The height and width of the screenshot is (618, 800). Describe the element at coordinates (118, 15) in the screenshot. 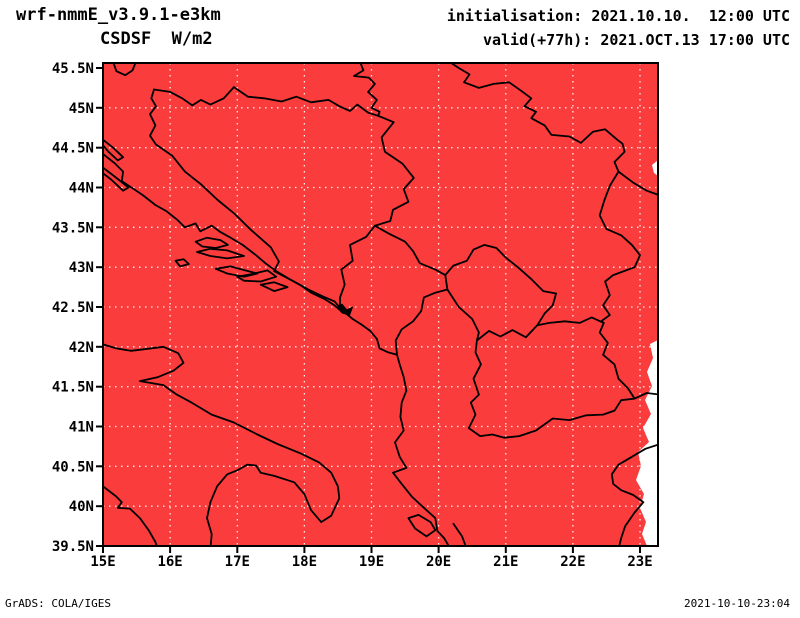

I see `model-title: wrf-nmmE_v3.9.1-e3km` at that location.